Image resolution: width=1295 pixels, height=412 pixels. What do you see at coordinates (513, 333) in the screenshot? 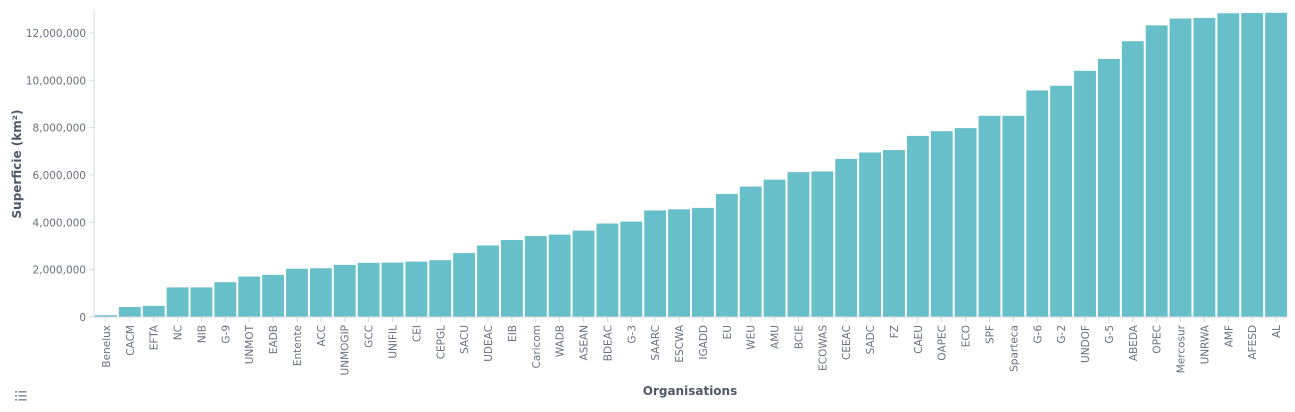
I see `x-tick-label: EIB` at bounding box center [513, 333].